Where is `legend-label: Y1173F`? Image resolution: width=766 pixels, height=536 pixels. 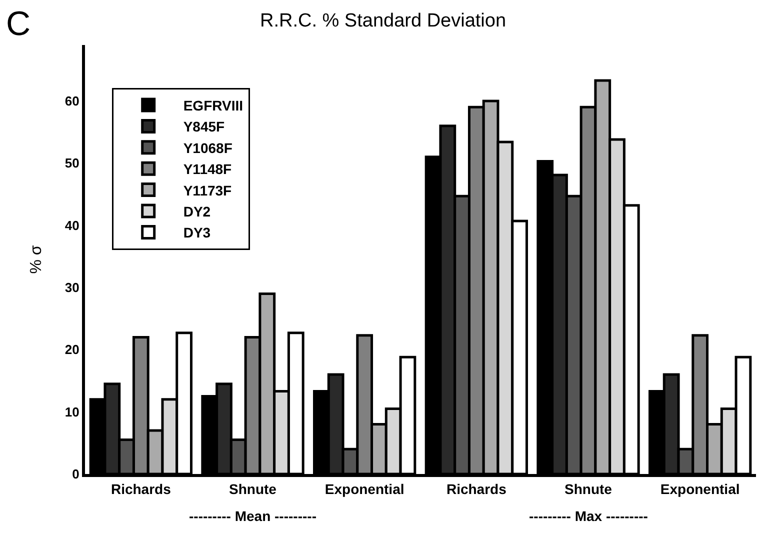
legend-label: Y1173F is located at coordinates (207, 190).